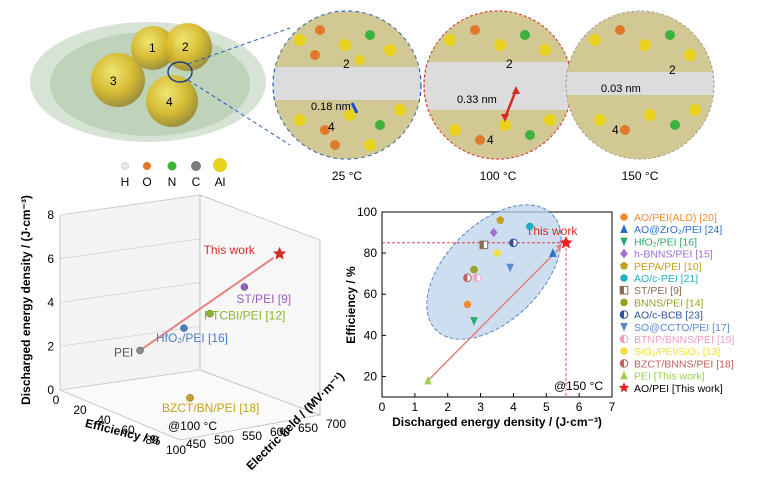 This screenshot has height=485, width=767. I want to click on x-tick-label: 1, so click(415, 407).